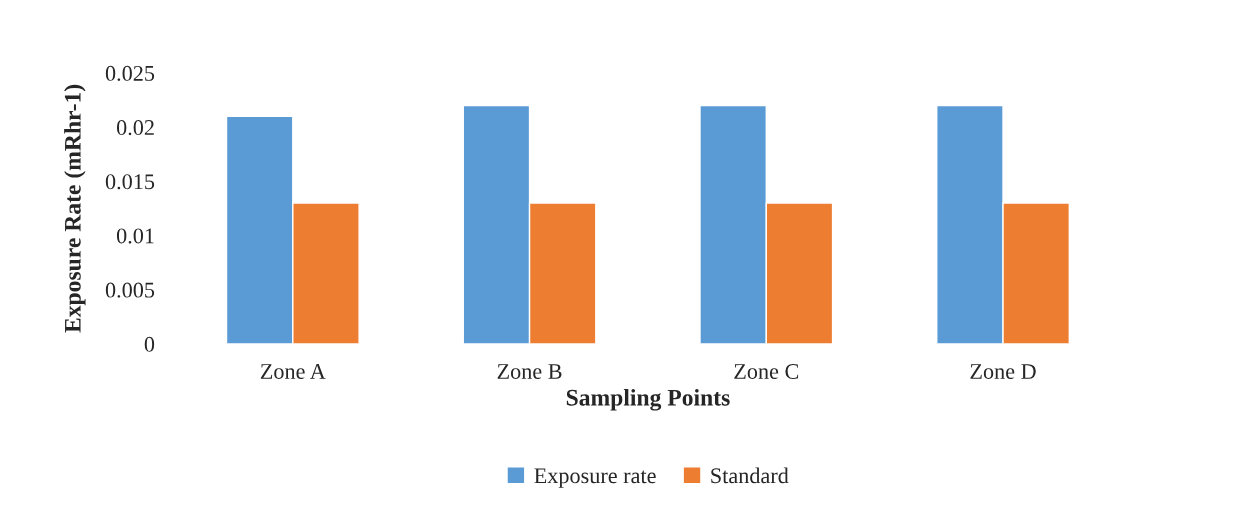 The image size is (1246, 521). I want to click on y-tick-label: 0, so click(149, 344).